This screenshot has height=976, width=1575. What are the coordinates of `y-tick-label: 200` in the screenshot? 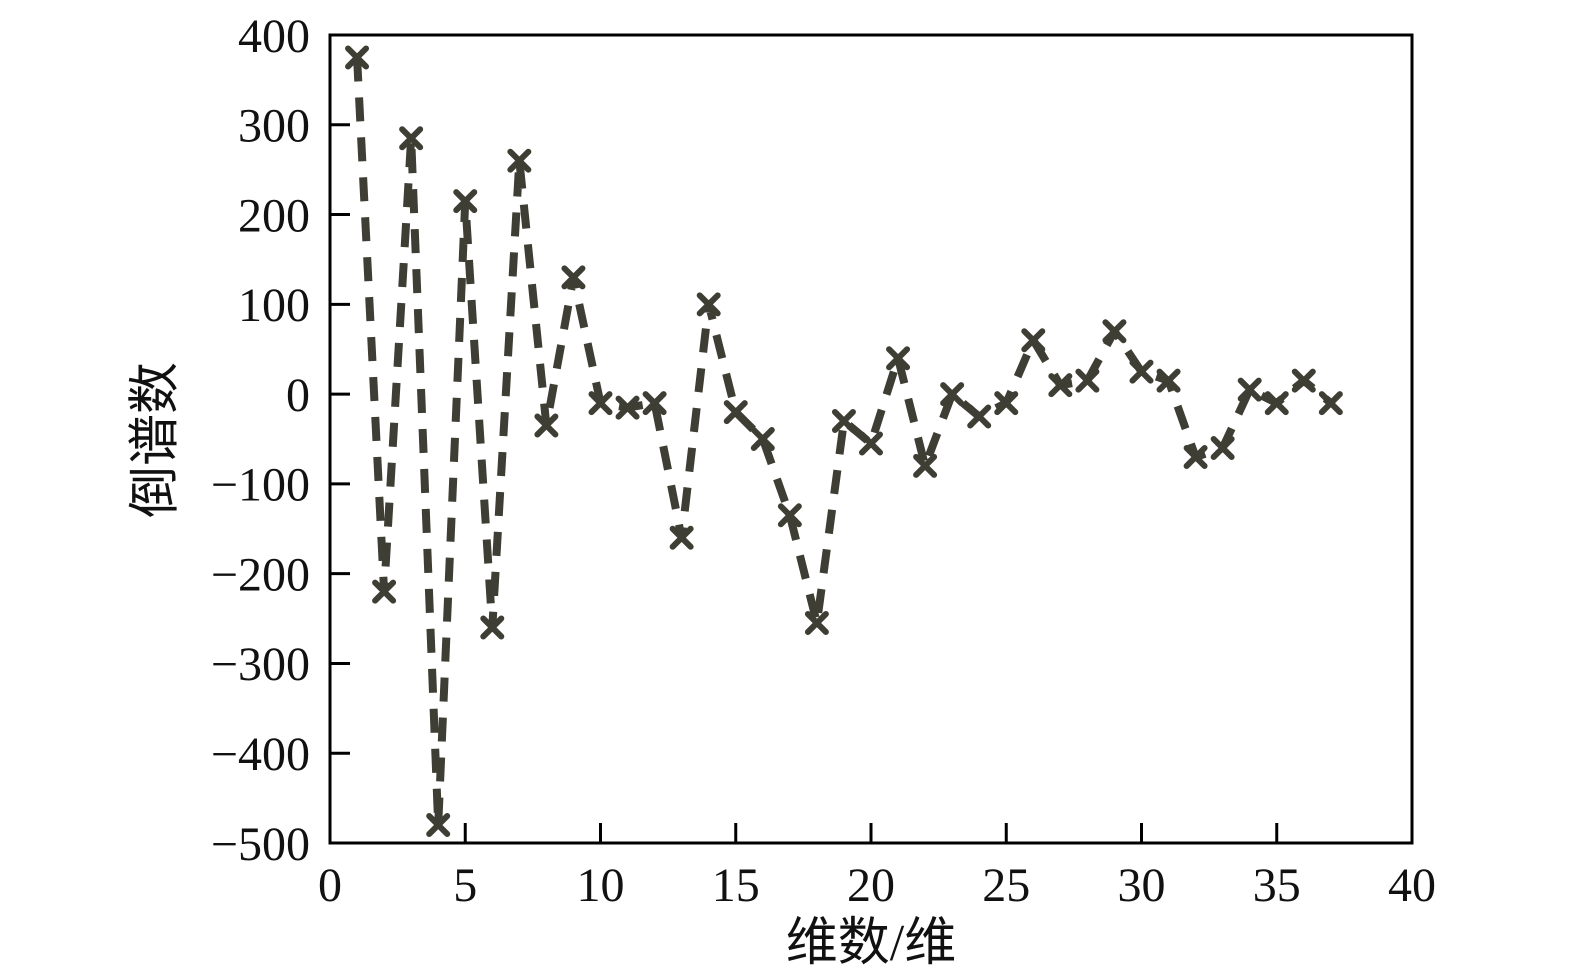 It's located at (274, 215).